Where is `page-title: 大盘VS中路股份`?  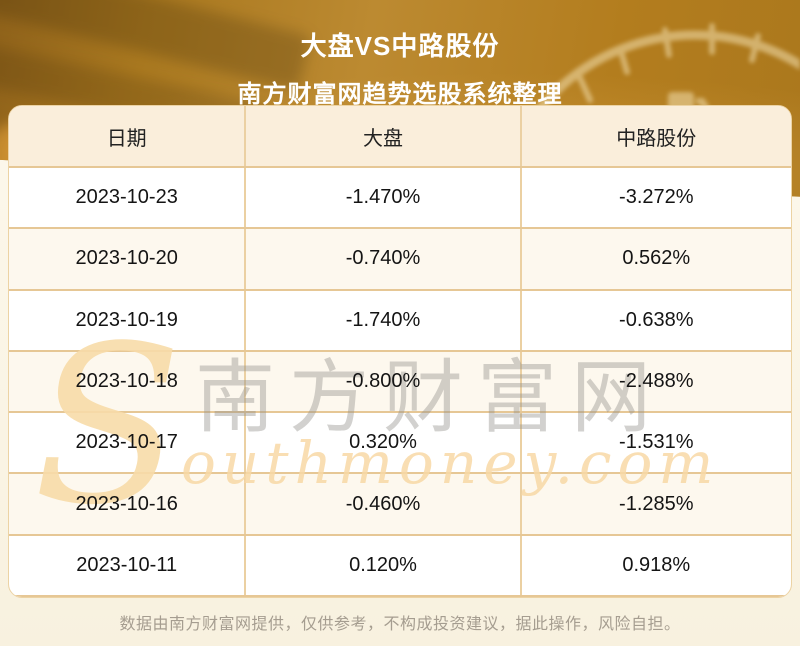 page-title: 大盘VS中路股份 is located at coordinates (400, 46).